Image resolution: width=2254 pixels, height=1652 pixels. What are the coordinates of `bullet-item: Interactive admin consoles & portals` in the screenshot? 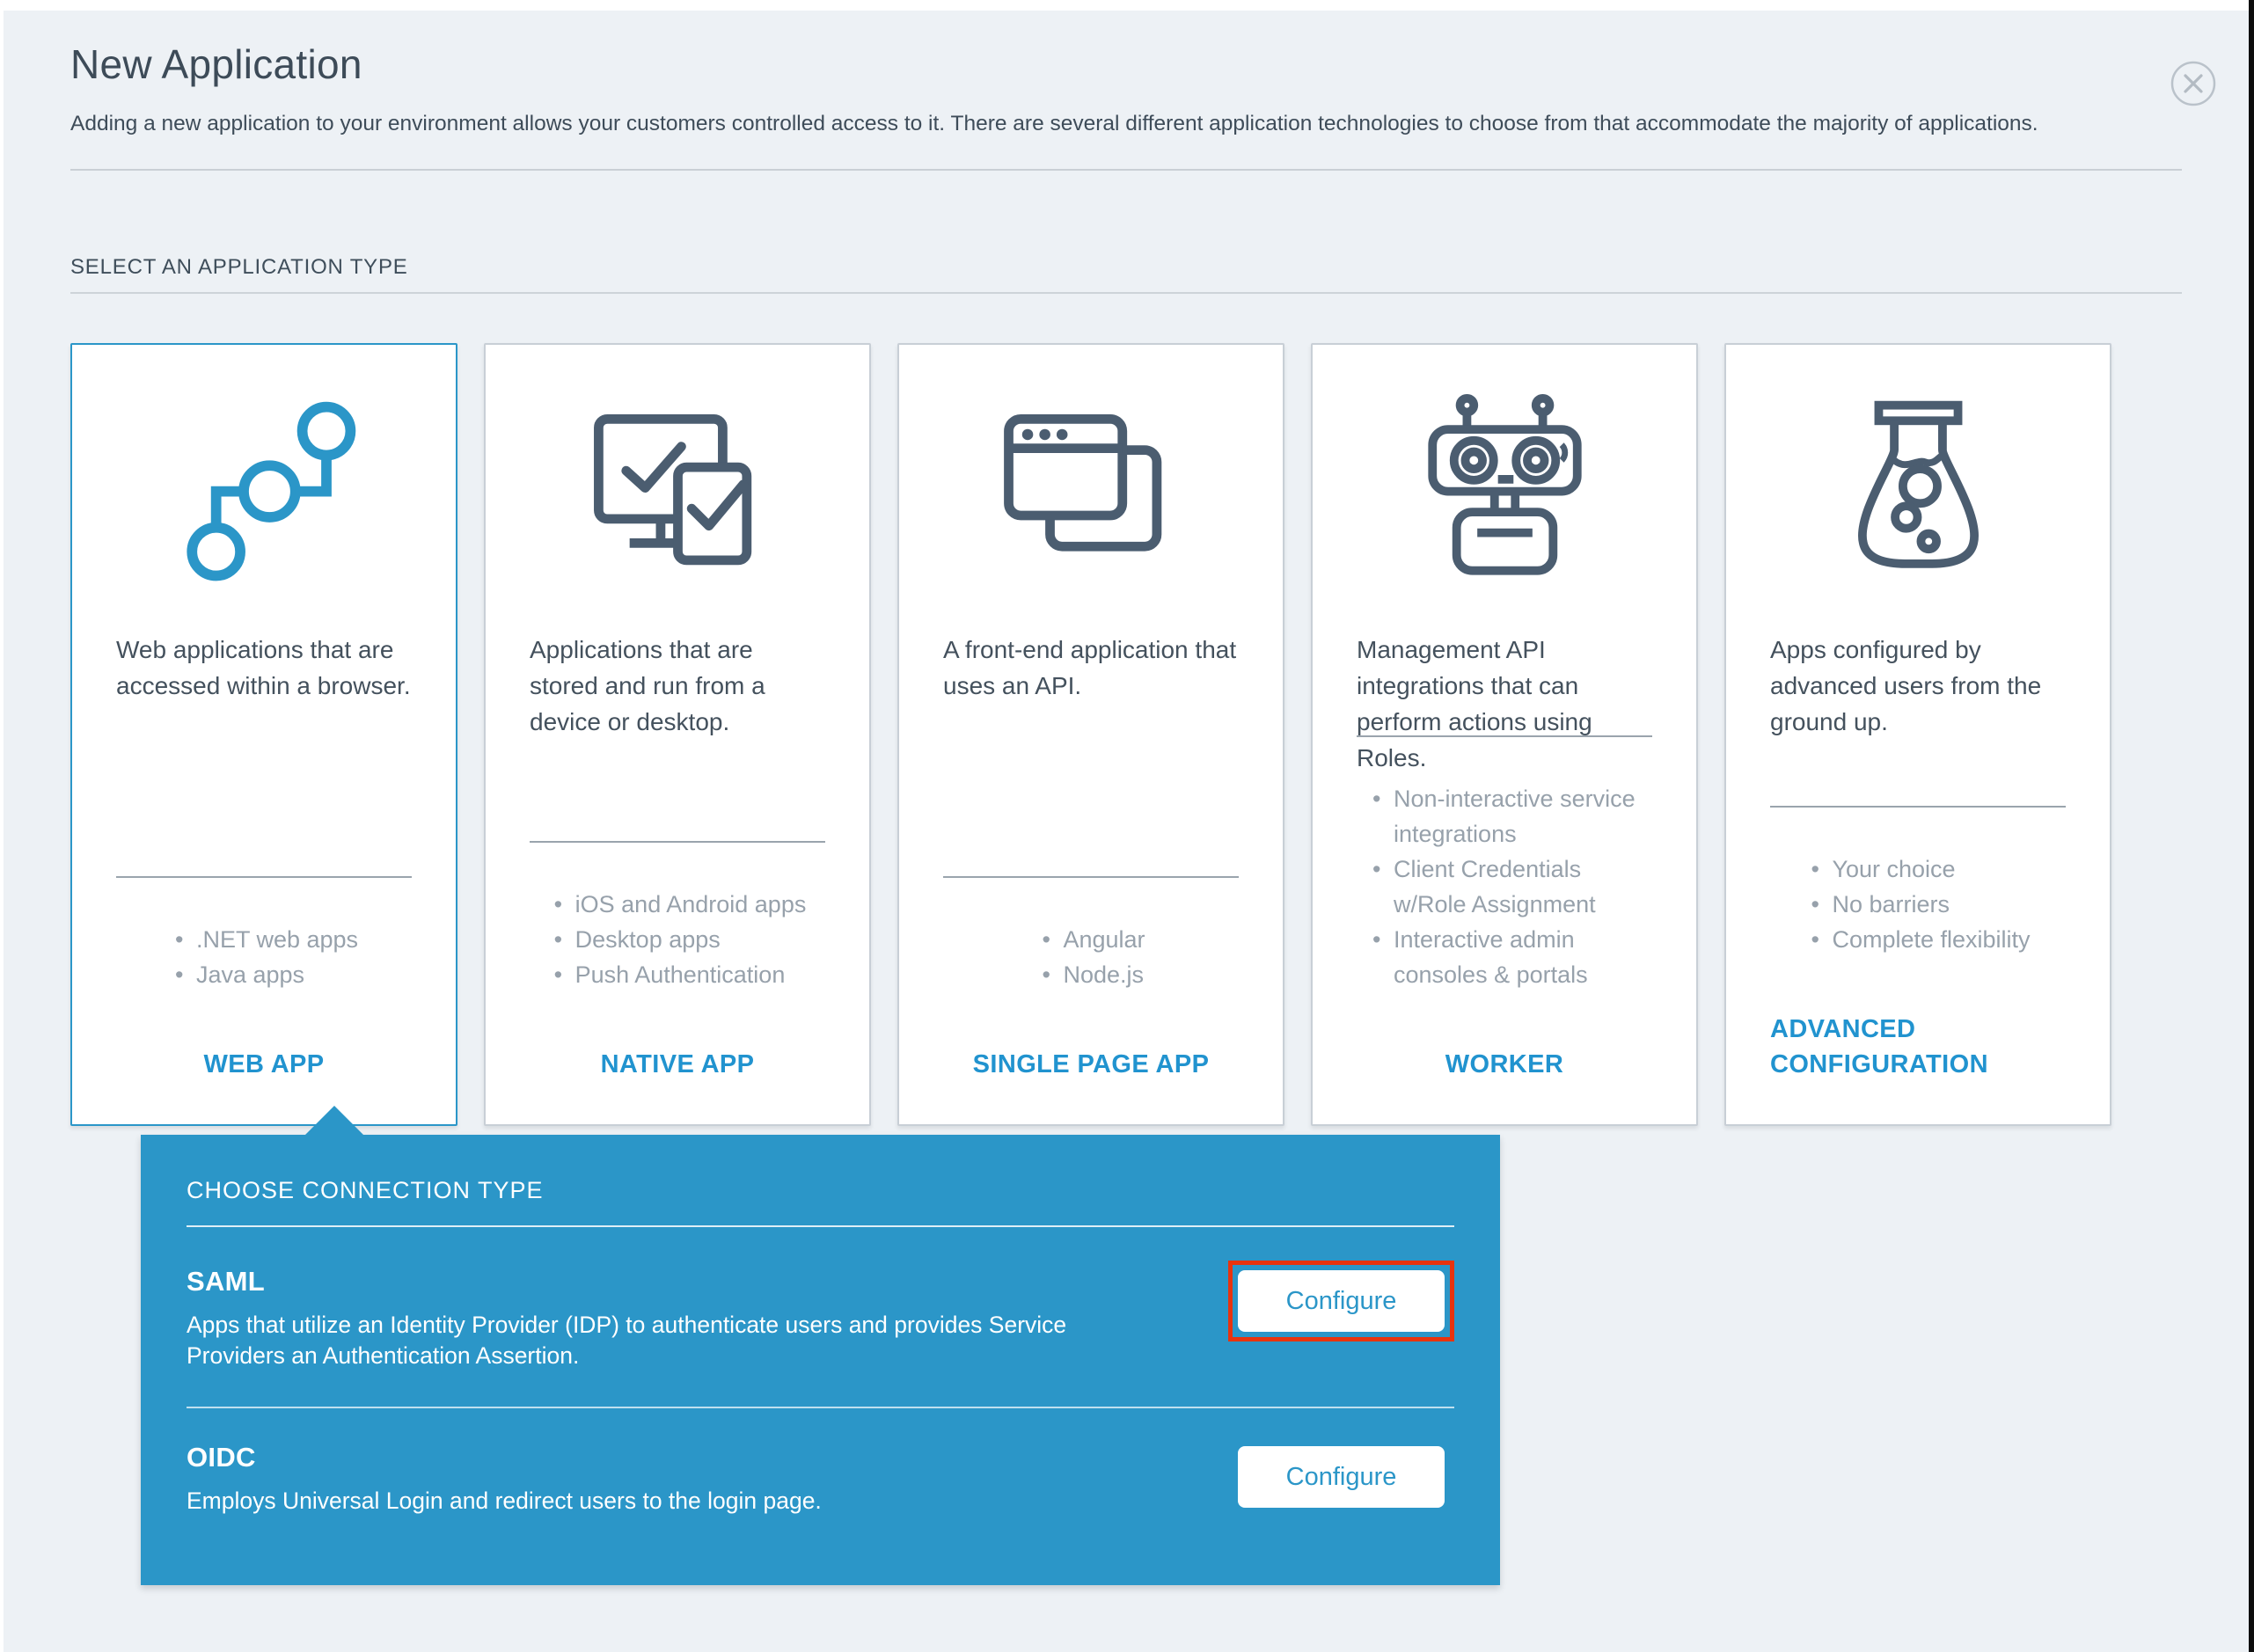 It's located at (1504, 957).